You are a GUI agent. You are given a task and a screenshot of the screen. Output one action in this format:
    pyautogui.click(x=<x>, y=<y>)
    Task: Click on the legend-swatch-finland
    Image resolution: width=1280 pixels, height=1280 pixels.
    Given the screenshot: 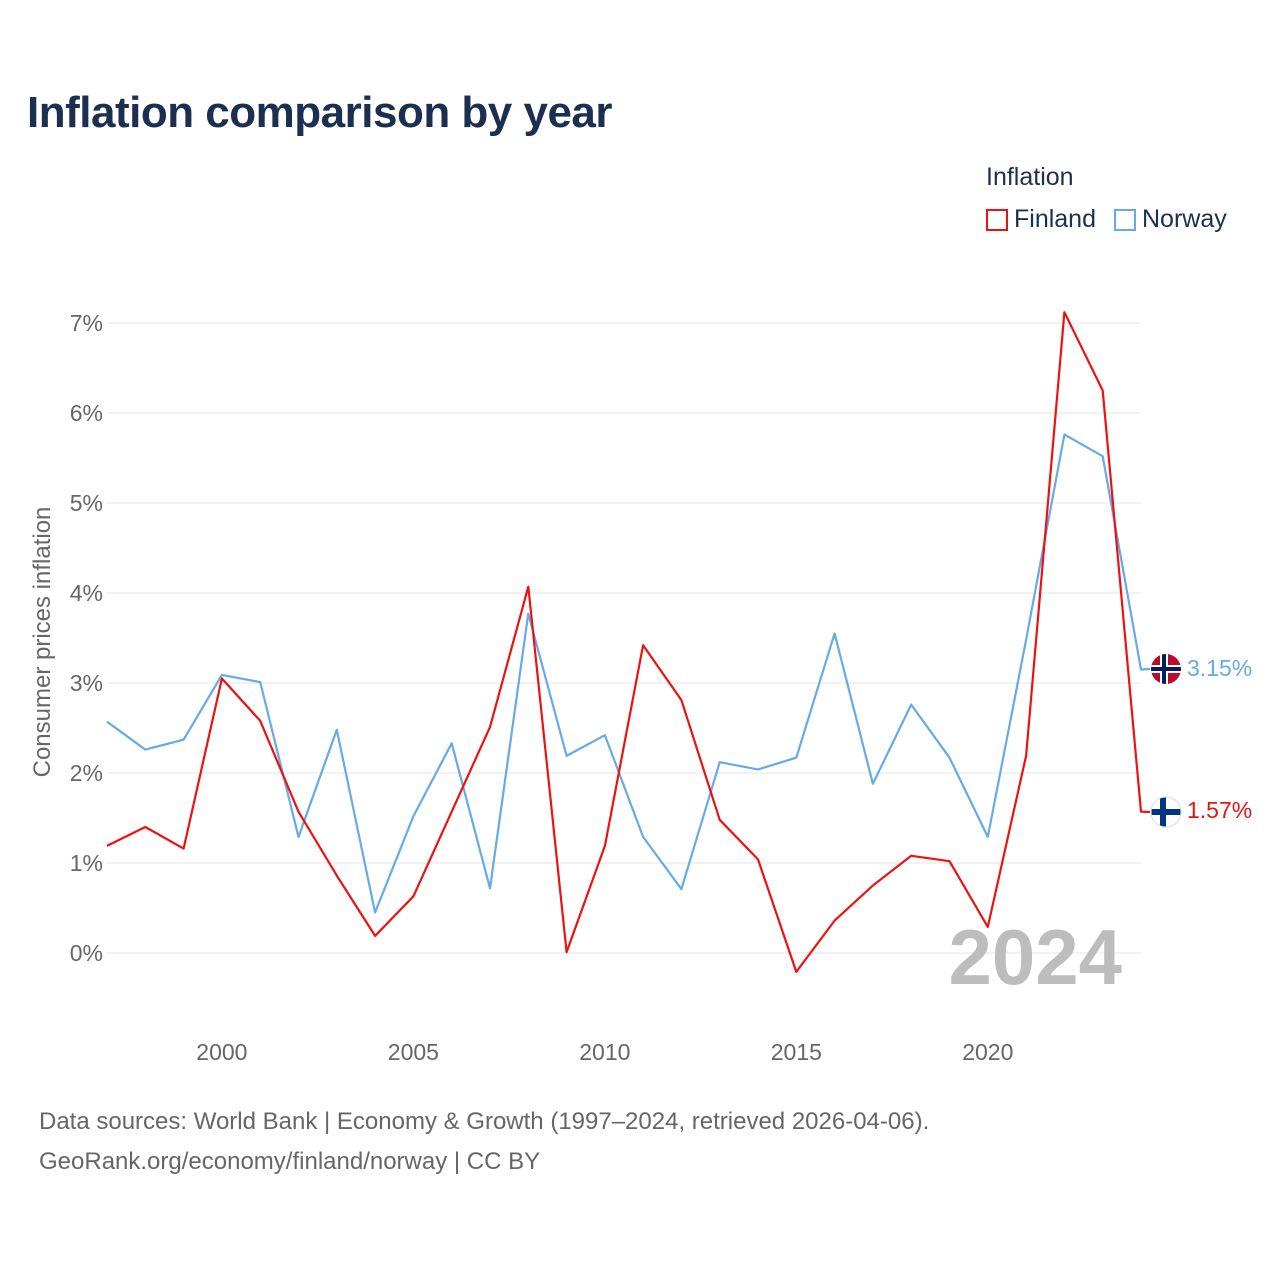 What is the action you would take?
    pyautogui.click(x=997, y=219)
    